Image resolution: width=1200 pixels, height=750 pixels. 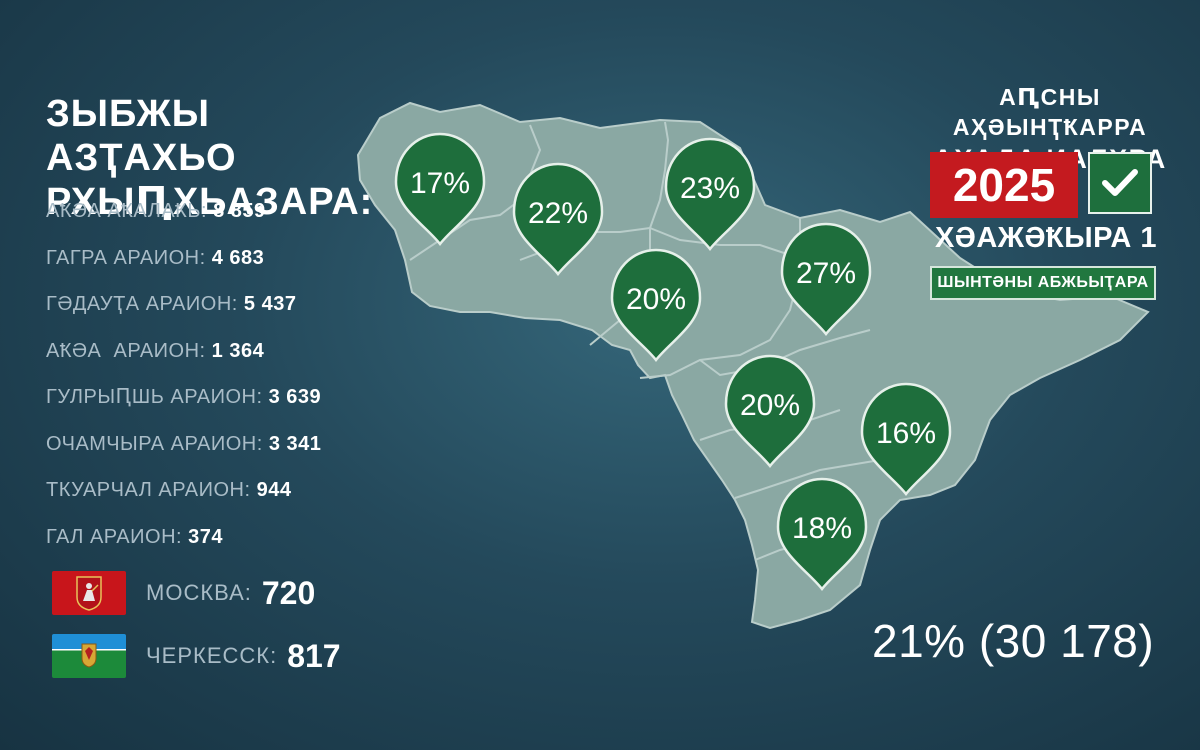 I want to click on pin-percent: 22%, so click(x=558, y=213).